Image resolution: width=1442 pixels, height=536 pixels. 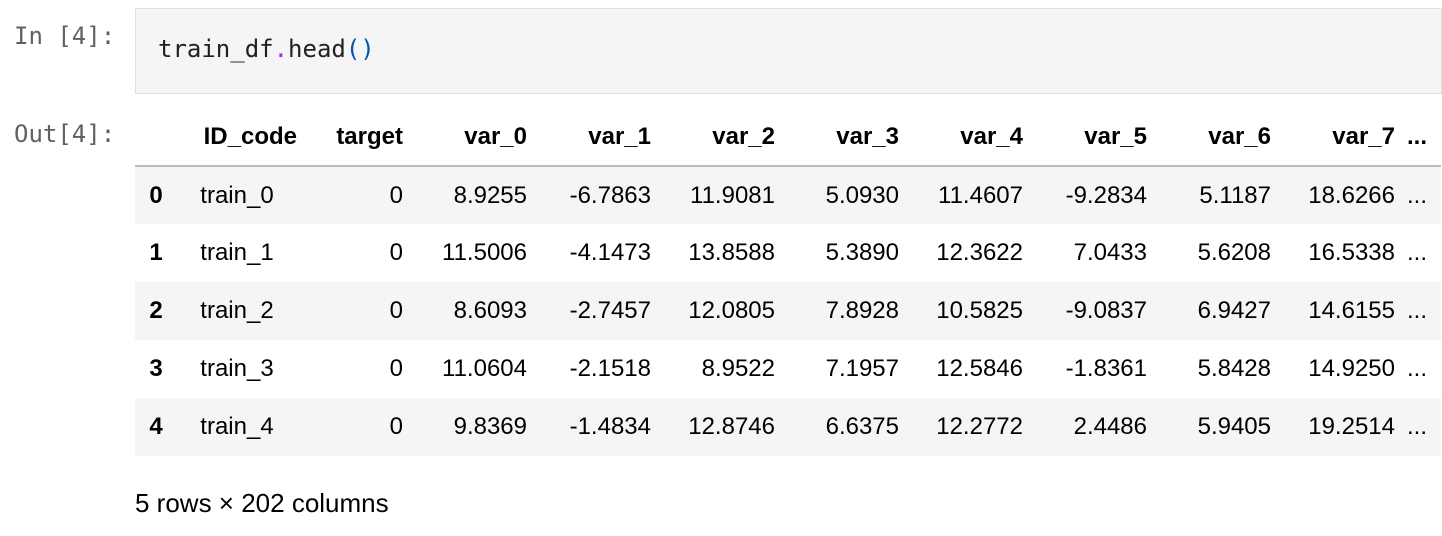 What do you see at coordinates (1209, 137) in the screenshot?
I see `column-header: var_6` at bounding box center [1209, 137].